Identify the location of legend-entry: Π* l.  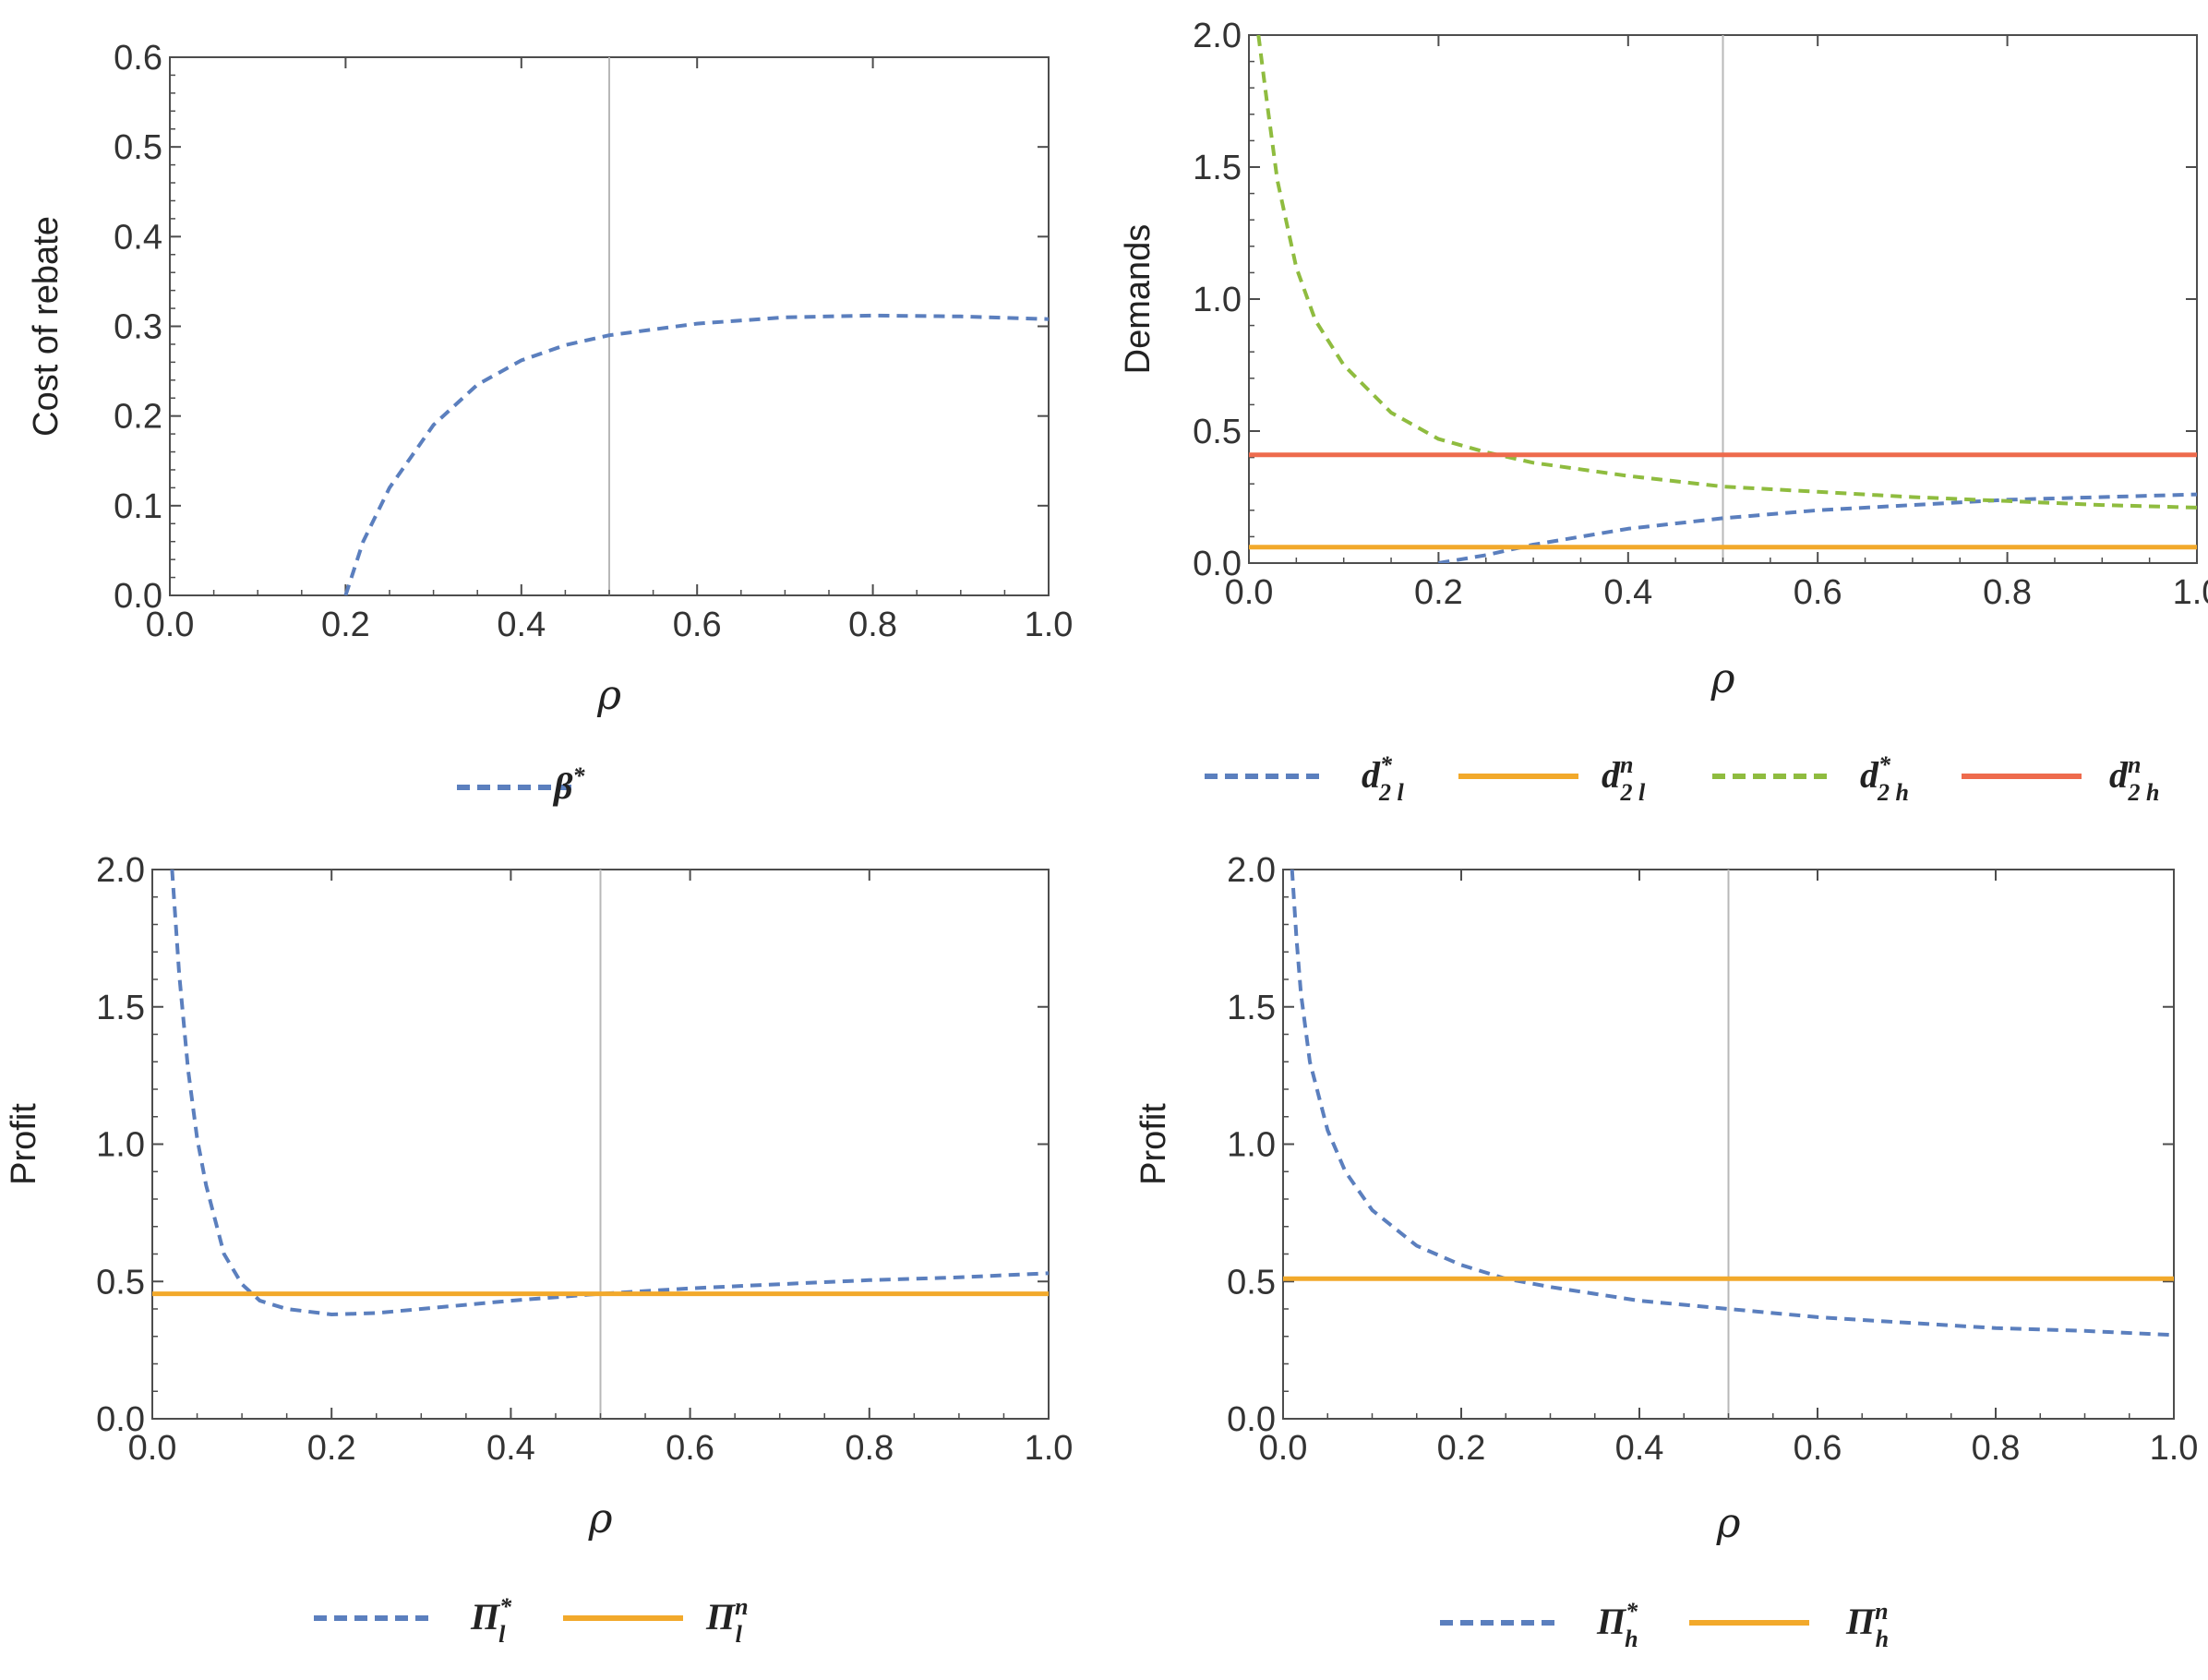
(413, 1620).